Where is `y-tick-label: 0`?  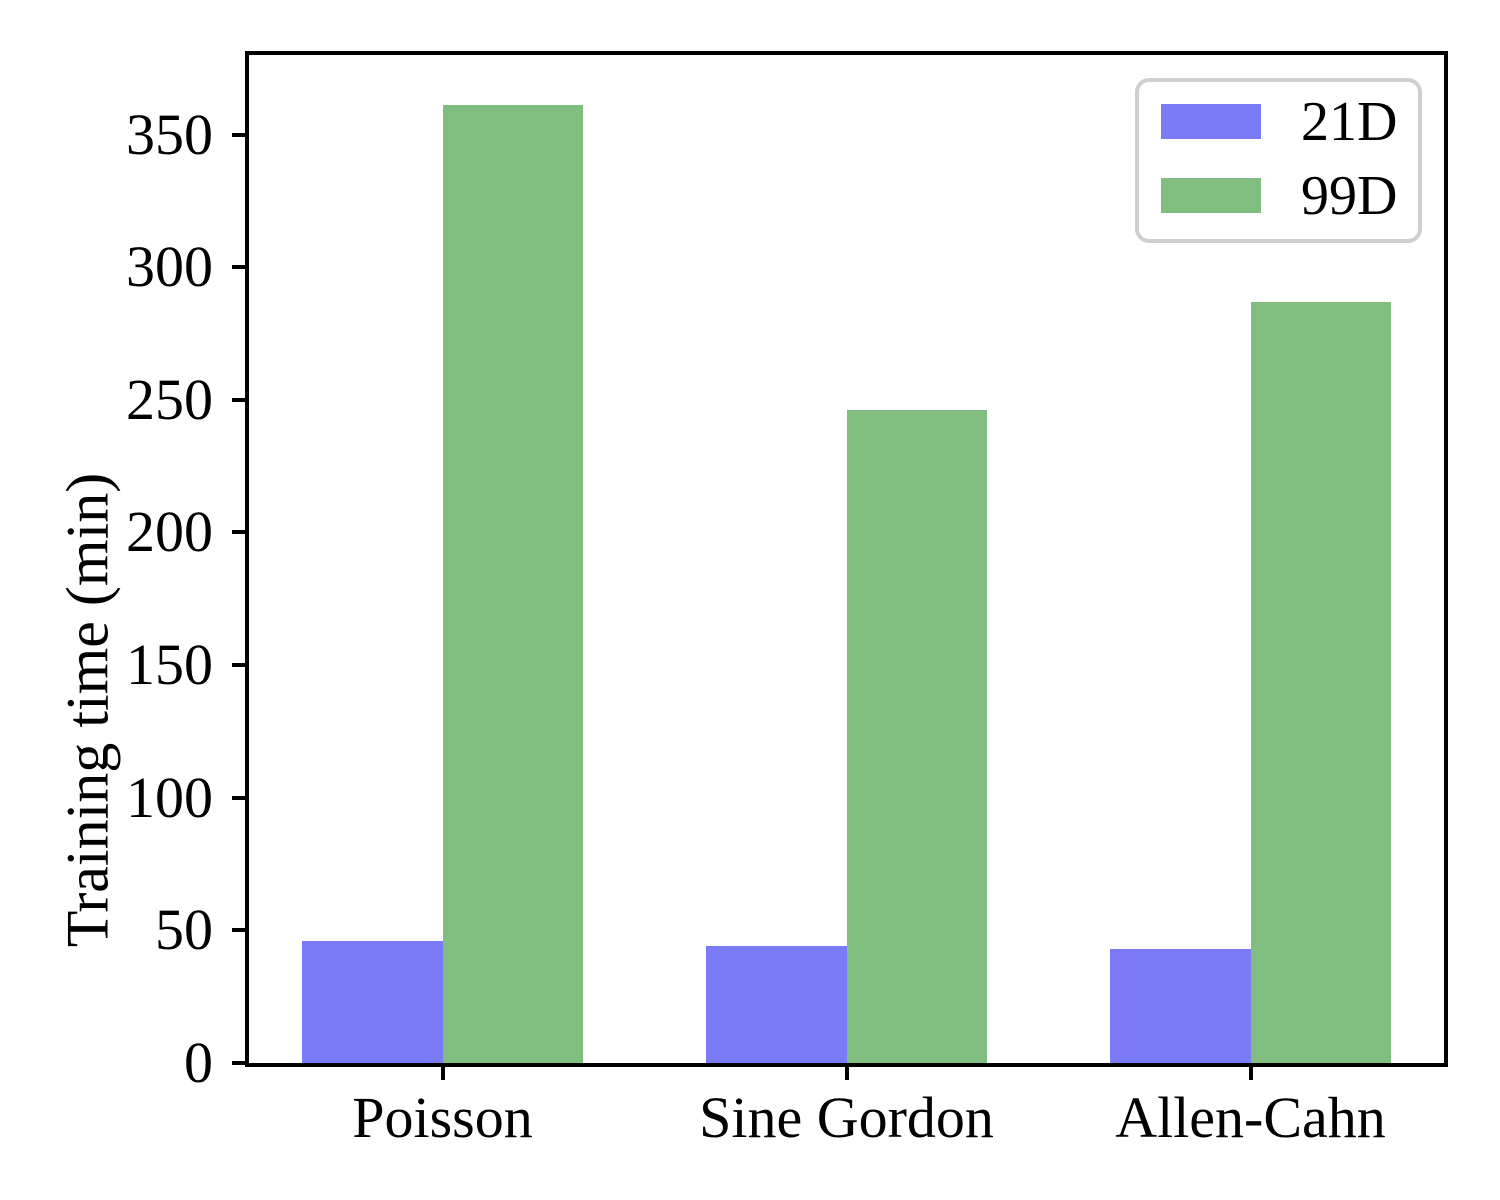 y-tick-label: 0 is located at coordinates (198, 1062).